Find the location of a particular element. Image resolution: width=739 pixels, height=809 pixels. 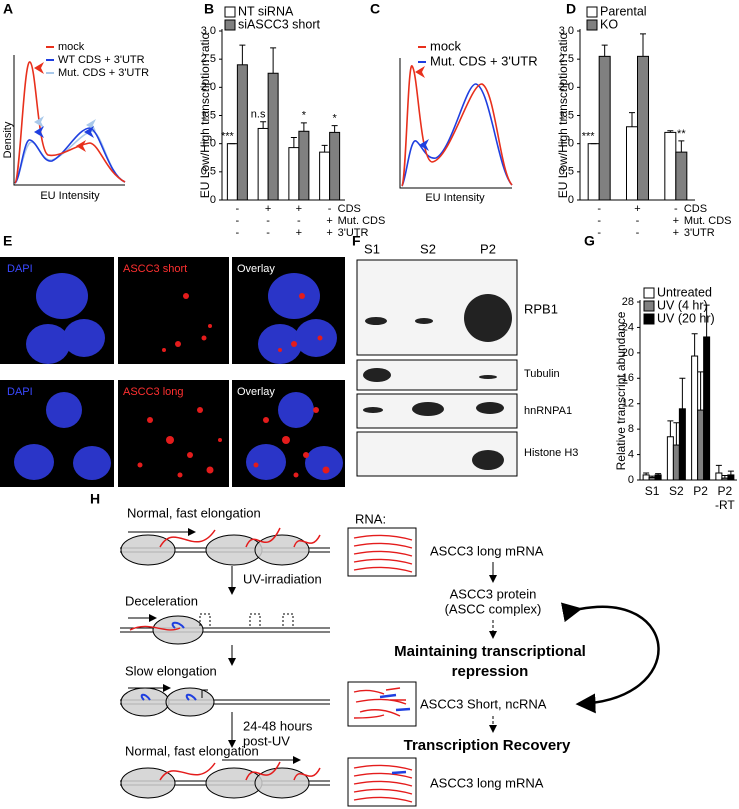

step-label: Normal, fast elongation is located at coordinates (194, 512).